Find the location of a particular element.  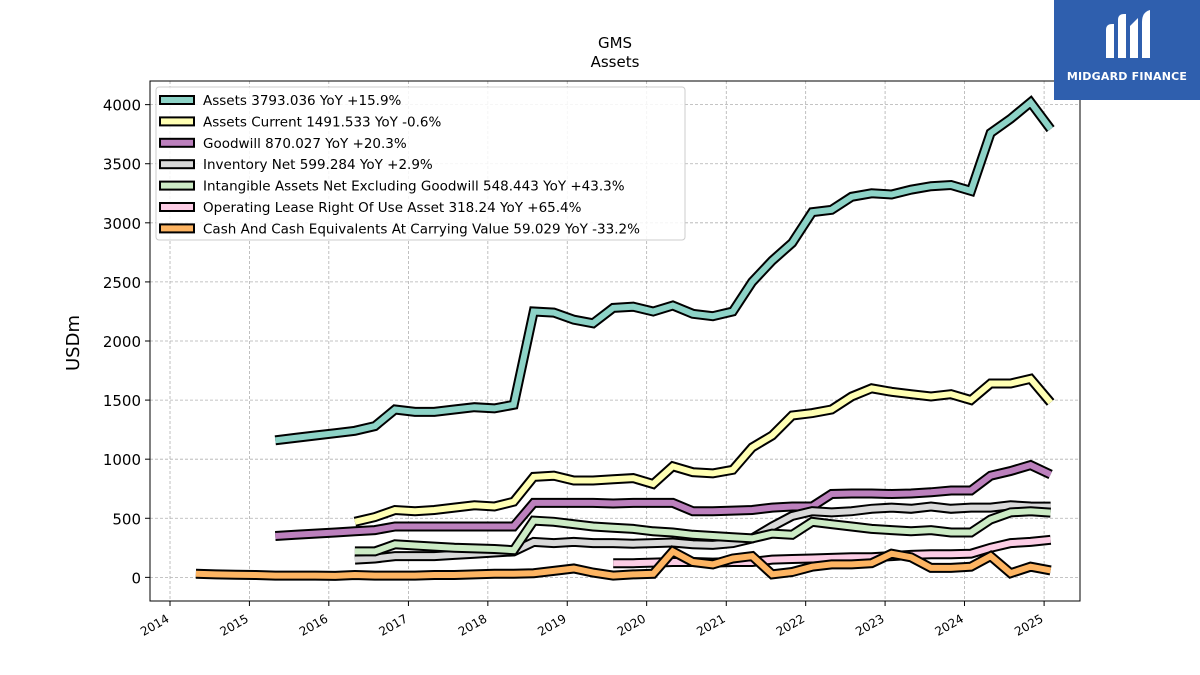

legend-entry: Assets 3793.036 YoY +15.9% is located at coordinates (302, 101).